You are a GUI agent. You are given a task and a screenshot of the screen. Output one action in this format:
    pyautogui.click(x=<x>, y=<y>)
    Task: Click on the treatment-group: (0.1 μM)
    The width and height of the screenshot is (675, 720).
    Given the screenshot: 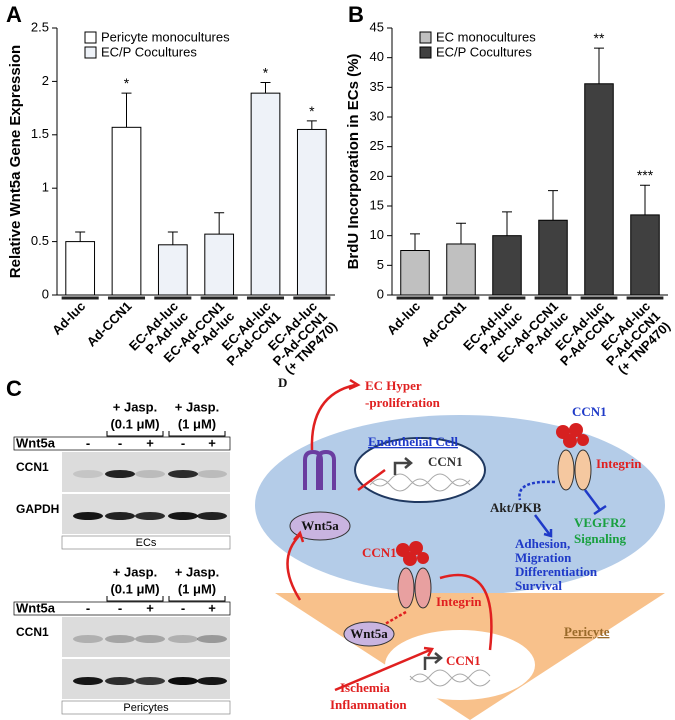 What is the action you would take?
    pyautogui.click(x=134, y=588)
    